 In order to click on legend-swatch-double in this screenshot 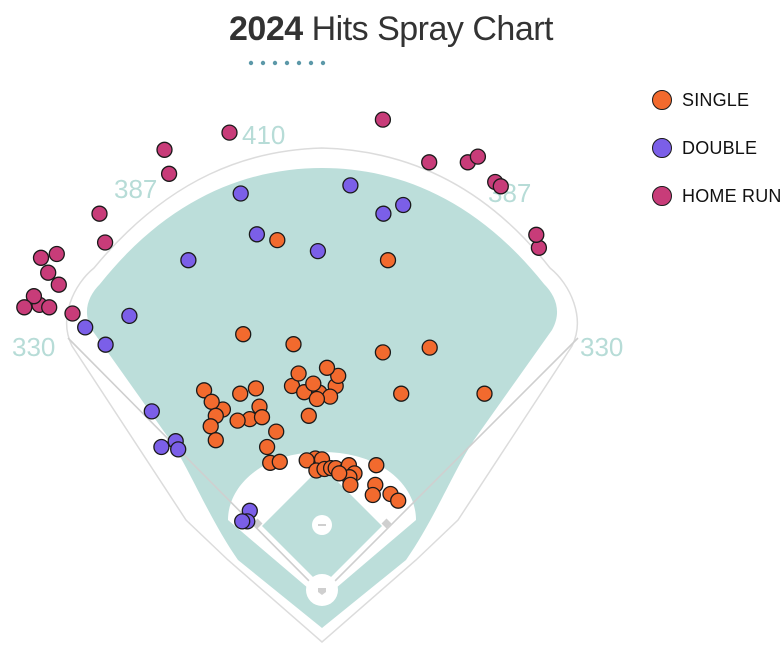, I will do `click(662, 148)`.